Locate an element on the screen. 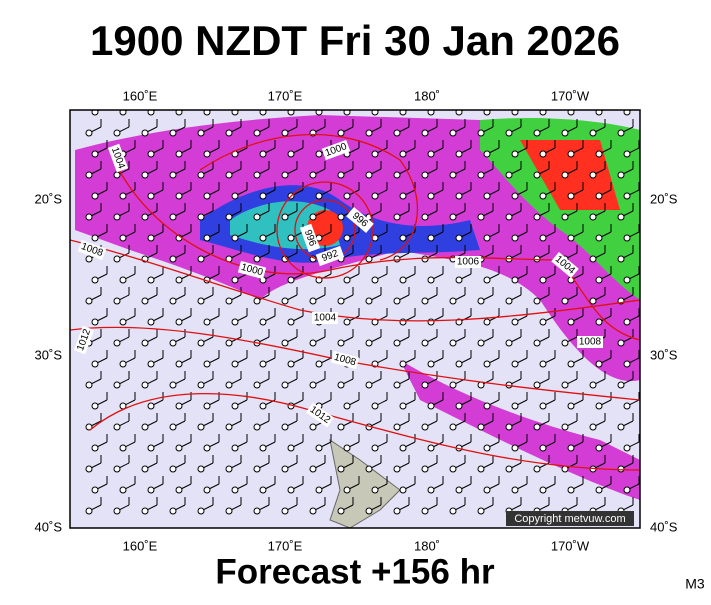  isobar-value: 1008 is located at coordinates (590, 342).